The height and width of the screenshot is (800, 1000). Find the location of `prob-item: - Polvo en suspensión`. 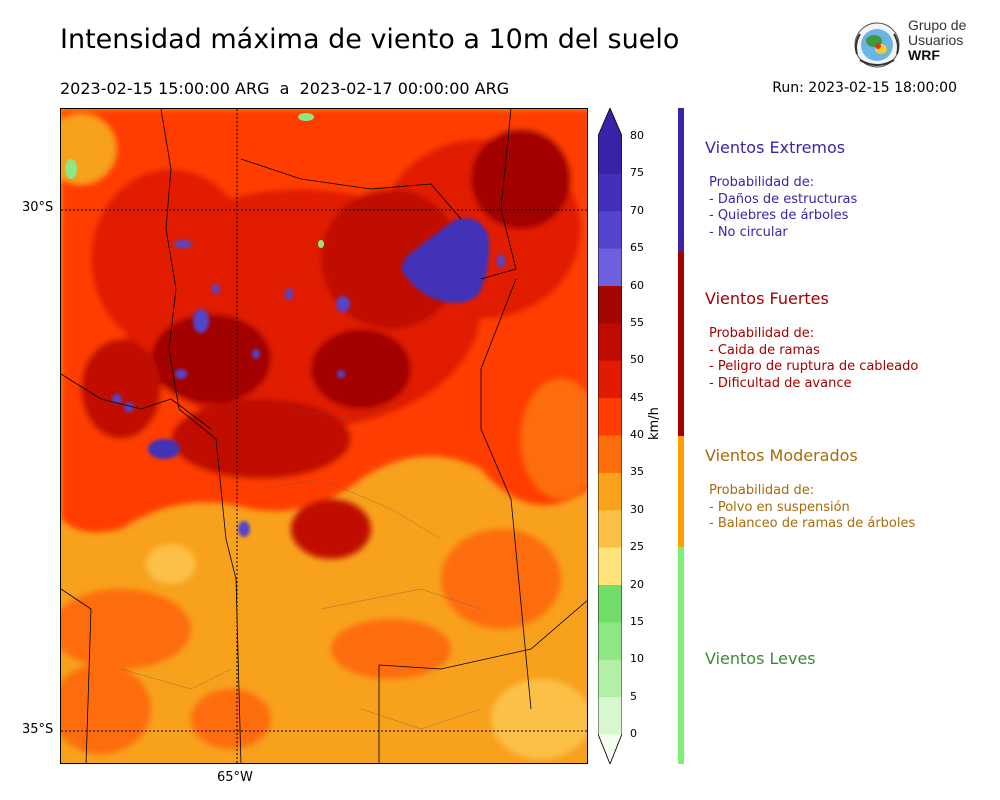

prob-item: - Polvo en suspensión is located at coordinates (779, 507).